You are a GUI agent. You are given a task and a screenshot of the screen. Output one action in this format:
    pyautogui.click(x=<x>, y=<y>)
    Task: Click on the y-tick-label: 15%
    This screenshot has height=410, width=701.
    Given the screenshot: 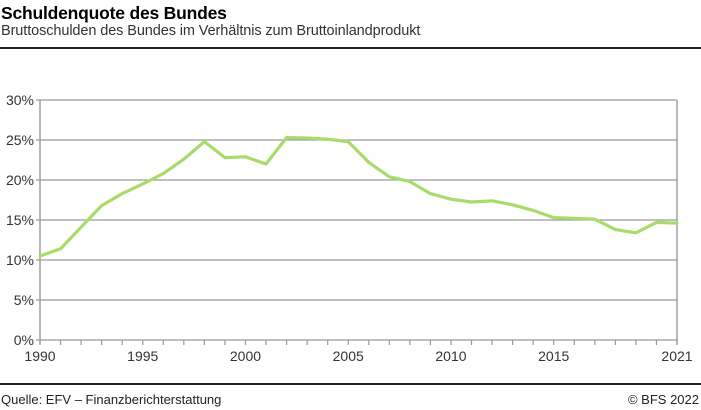 What is the action you would take?
    pyautogui.click(x=20, y=220)
    